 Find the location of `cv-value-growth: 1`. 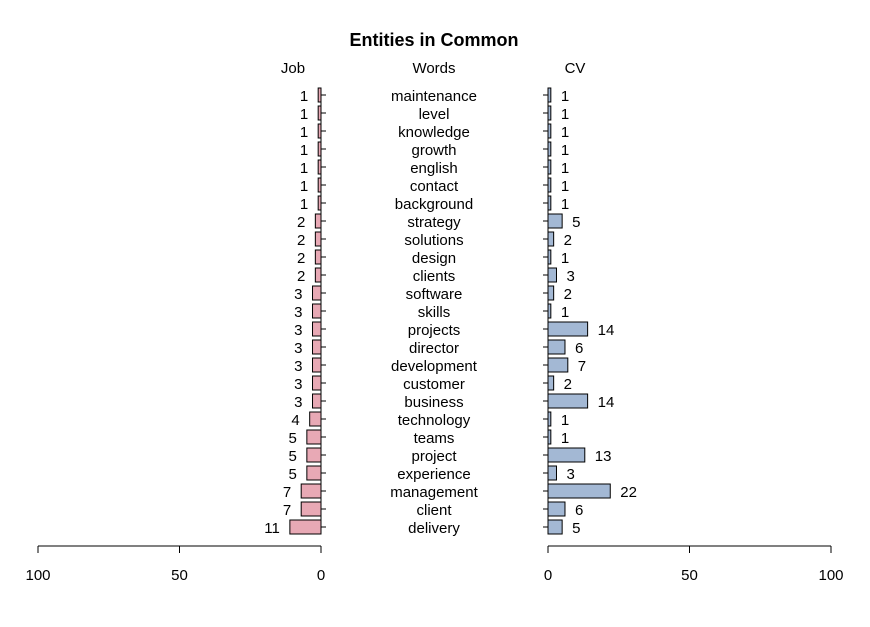

cv-value-growth: 1 is located at coordinates (565, 150).